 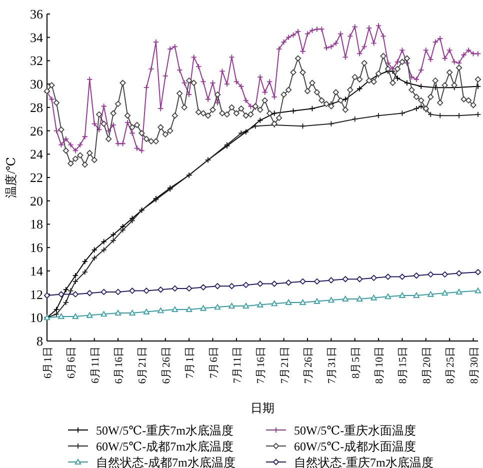 I want to click on ytick: 16, so click(x=36, y=248).